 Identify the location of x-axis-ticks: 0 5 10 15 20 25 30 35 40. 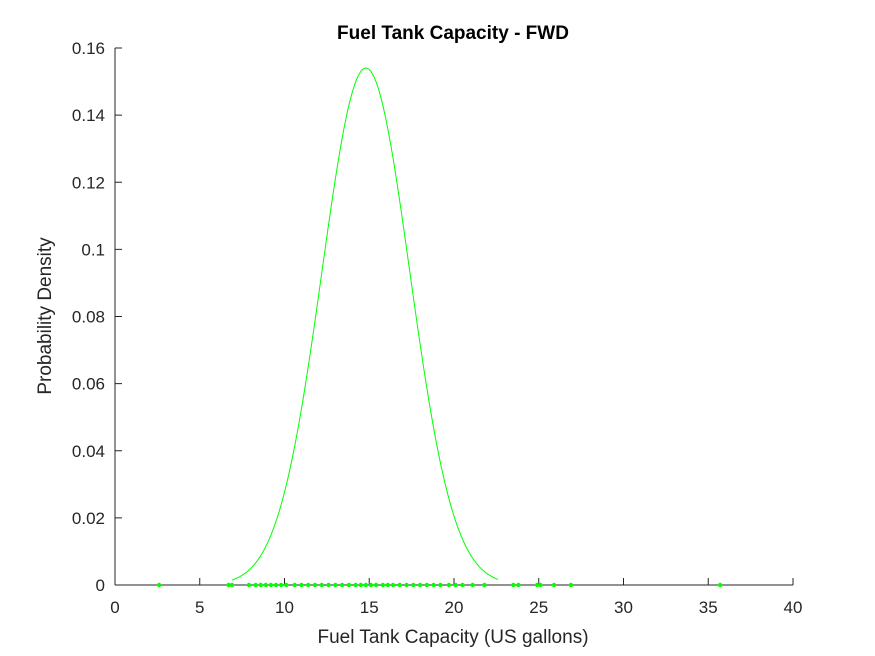
(456, 597).